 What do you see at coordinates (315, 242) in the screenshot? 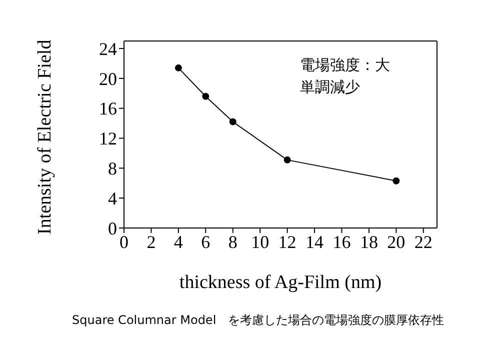
I see `x-tick-label: 14` at bounding box center [315, 242].